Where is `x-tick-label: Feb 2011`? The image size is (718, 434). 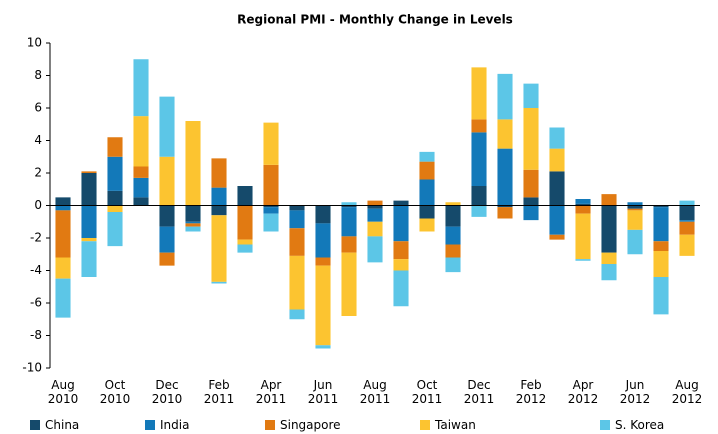
x-tick-label: Feb 2011 is located at coordinates (219, 392).